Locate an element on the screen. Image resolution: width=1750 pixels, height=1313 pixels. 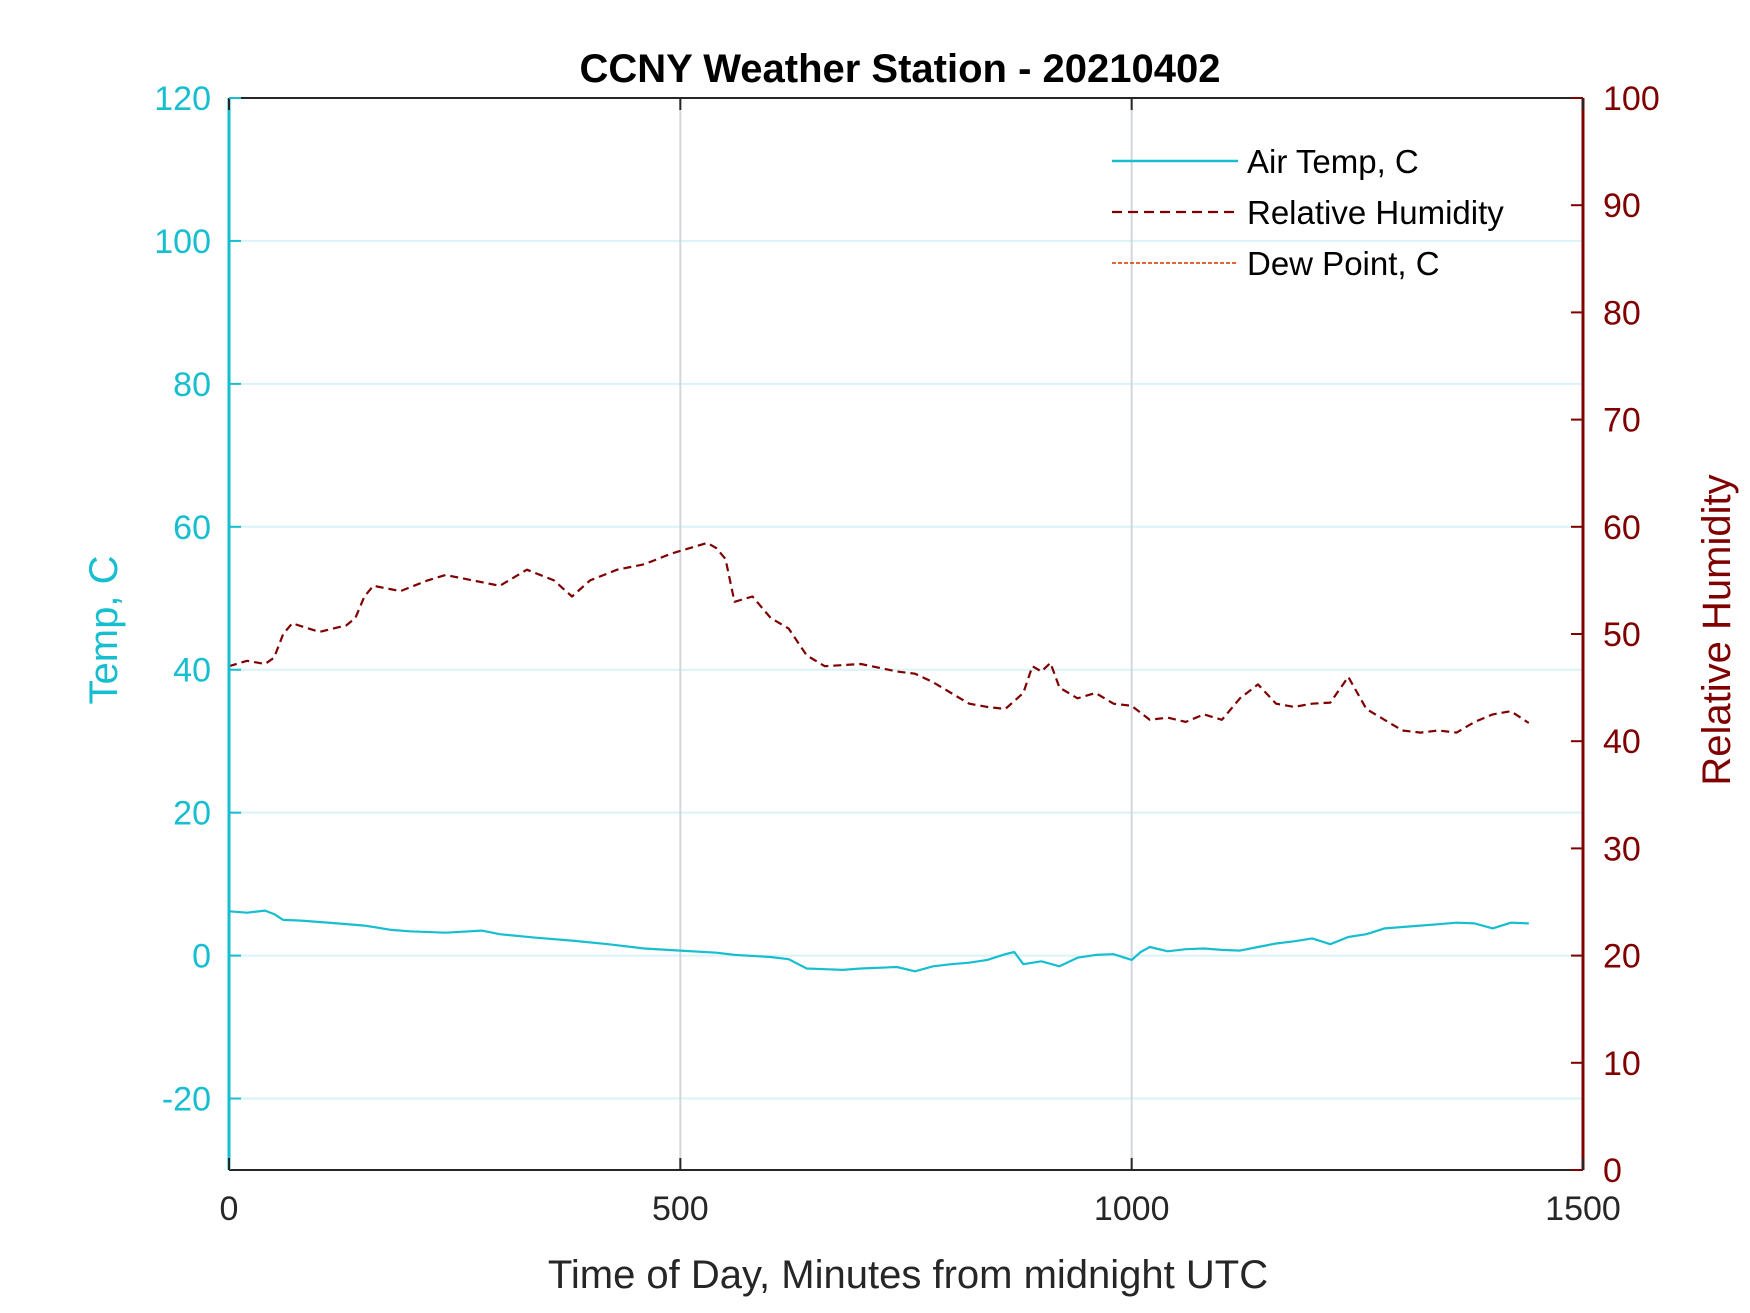
y-right-tick-label: 20 is located at coordinates (1622, 957).